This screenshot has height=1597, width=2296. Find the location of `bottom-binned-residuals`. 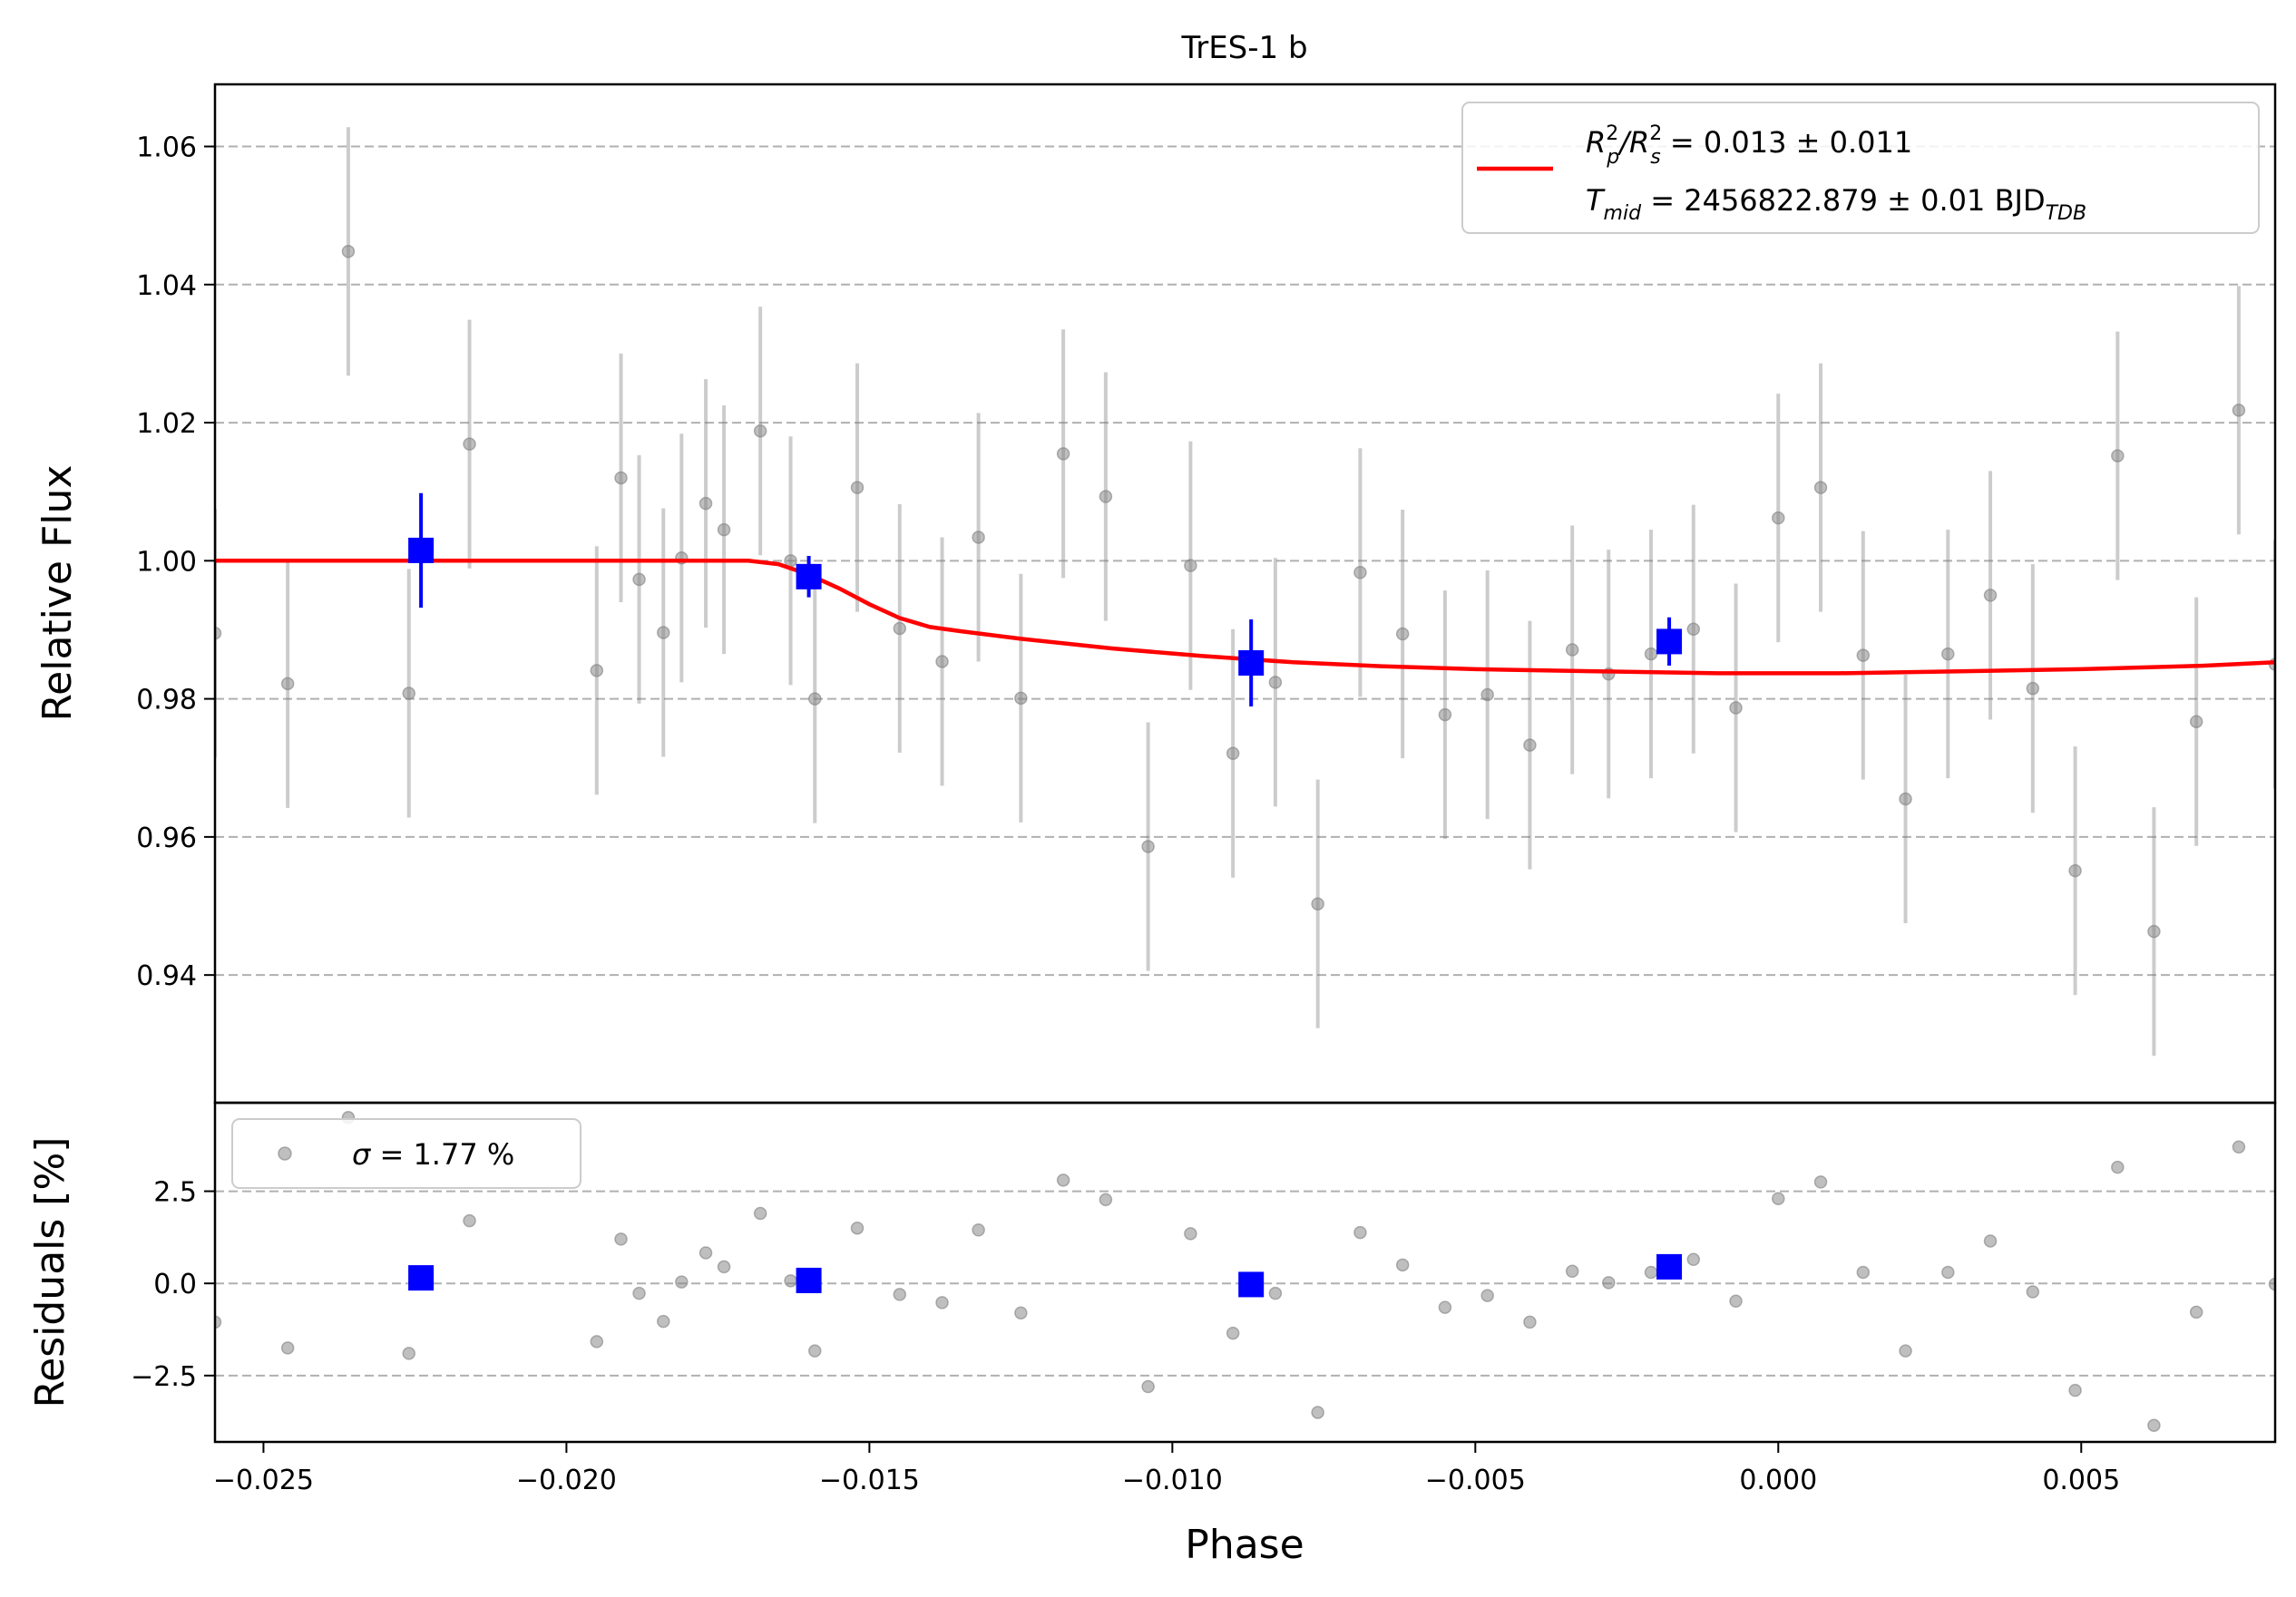

bottom-binned-residuals is located at coordinates (1045, 1275).